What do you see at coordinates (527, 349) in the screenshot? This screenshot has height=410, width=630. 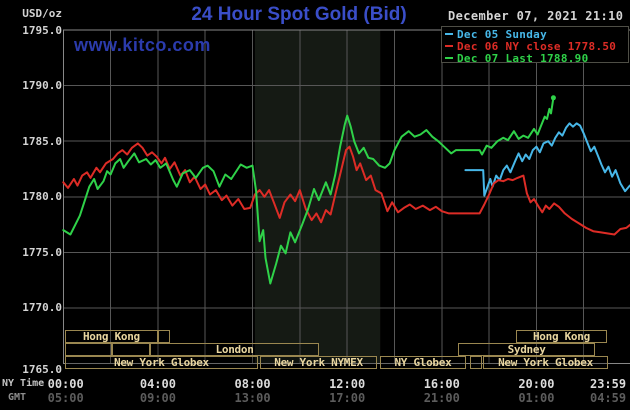 I see `session-box-sydney: Sydney` at bounding box center [527, 349].